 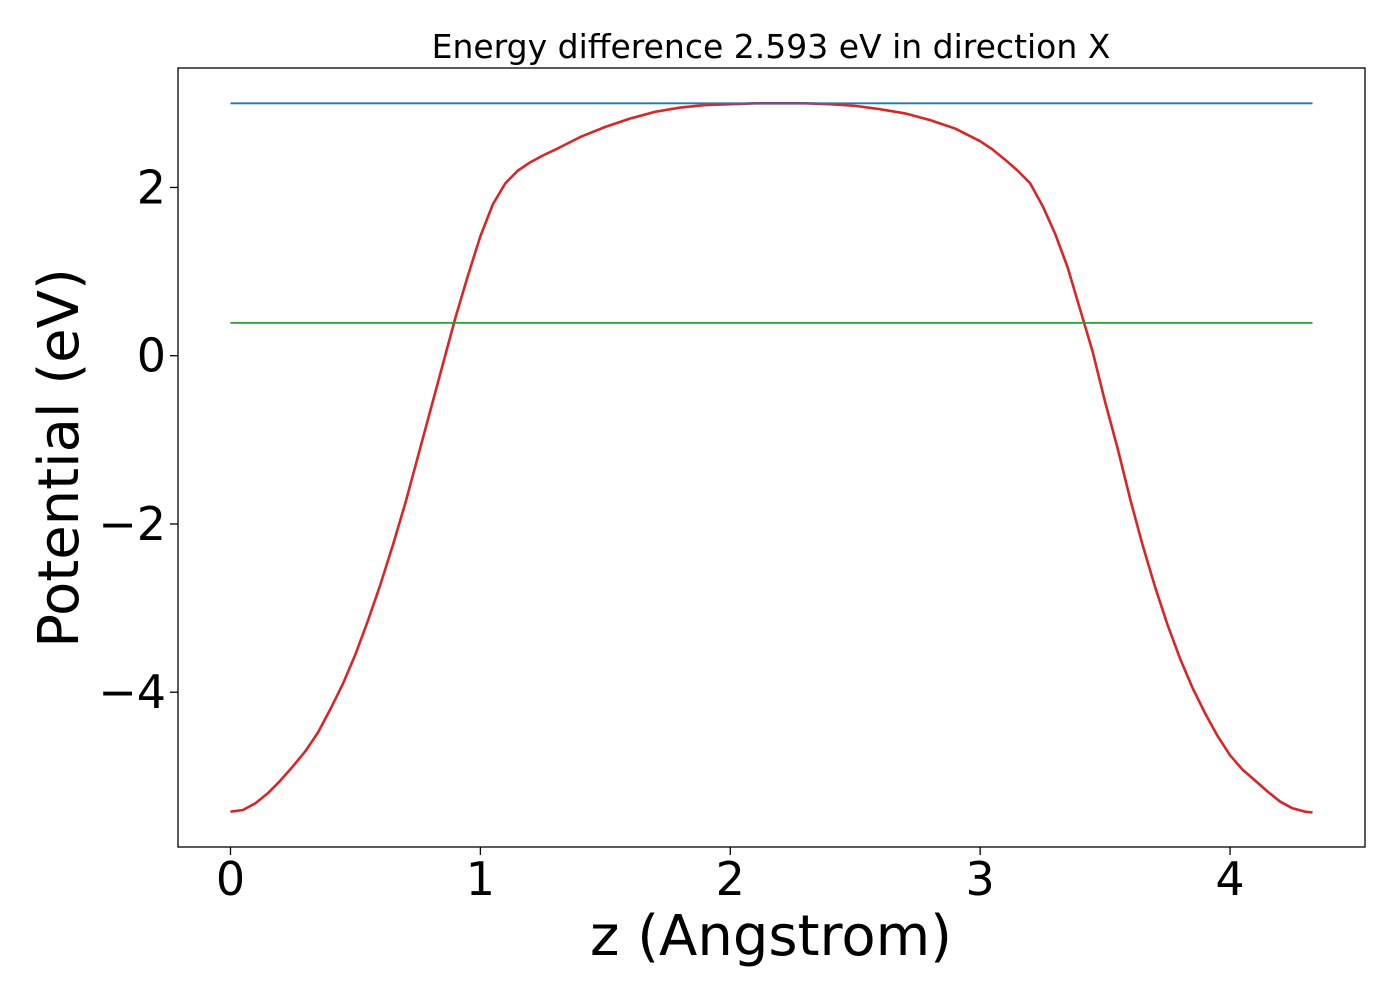 What do you see at coordinates (1229, 879) in the screenshot?
I see `x-tick-label: 4` at bounding box center [1229, 879].